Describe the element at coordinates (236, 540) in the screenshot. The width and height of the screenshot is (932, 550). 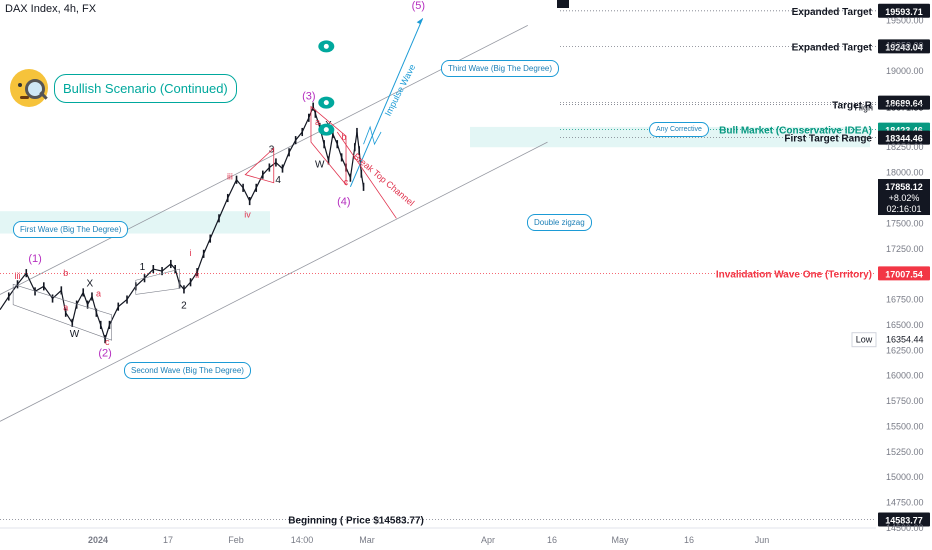
I see `x-tick-label: Feb` at that location.